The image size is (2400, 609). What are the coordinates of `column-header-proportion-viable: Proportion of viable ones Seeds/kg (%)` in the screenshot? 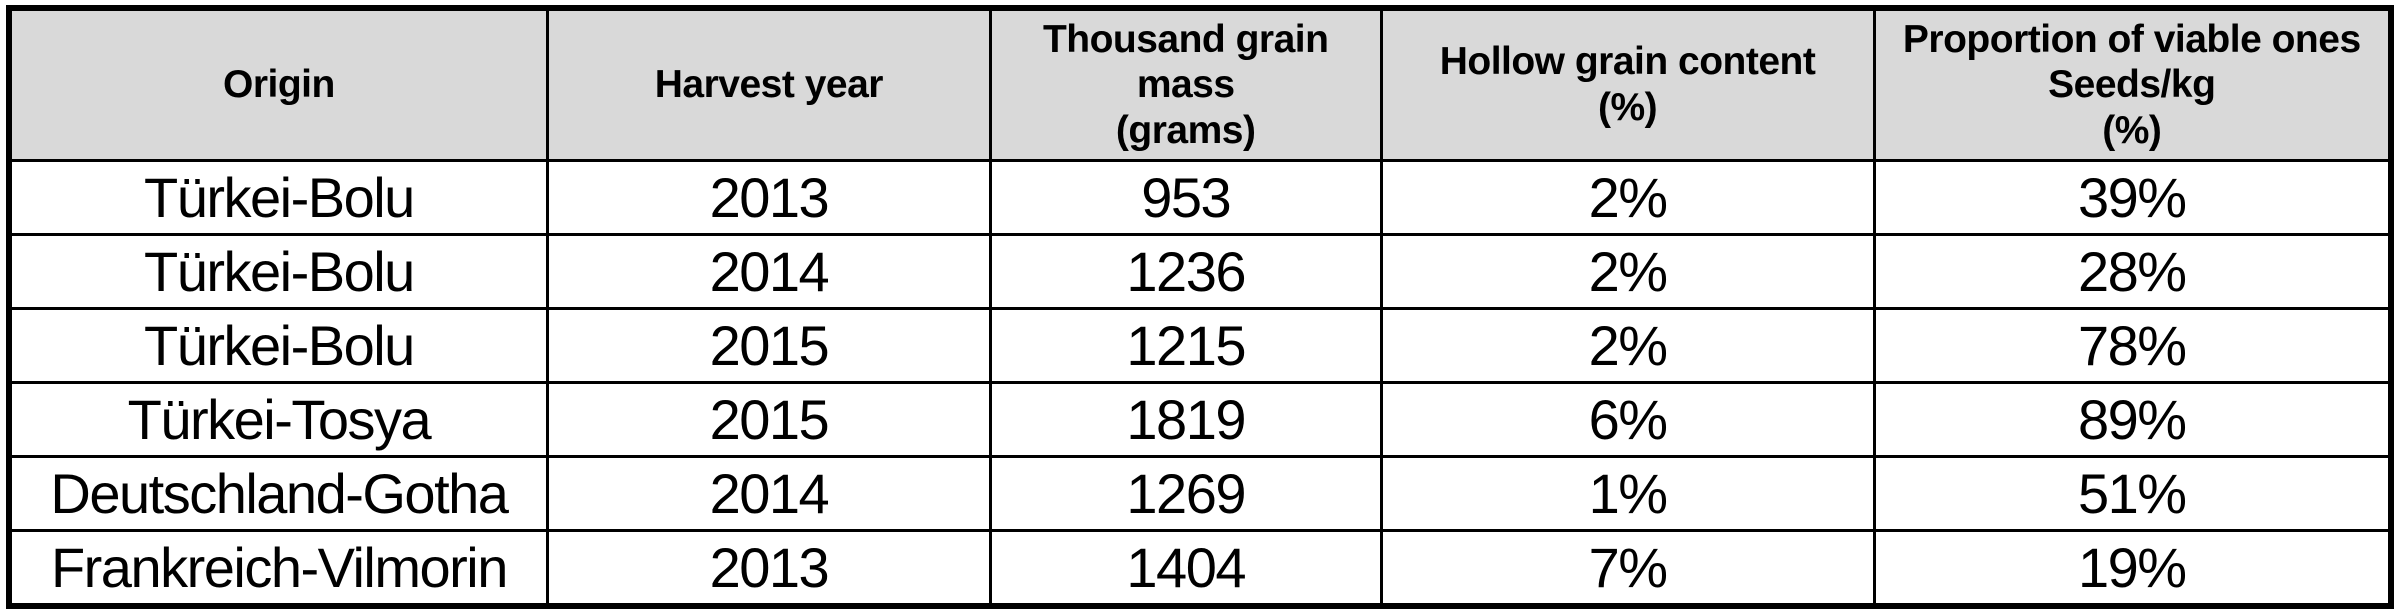 It's located at (2132, 84).